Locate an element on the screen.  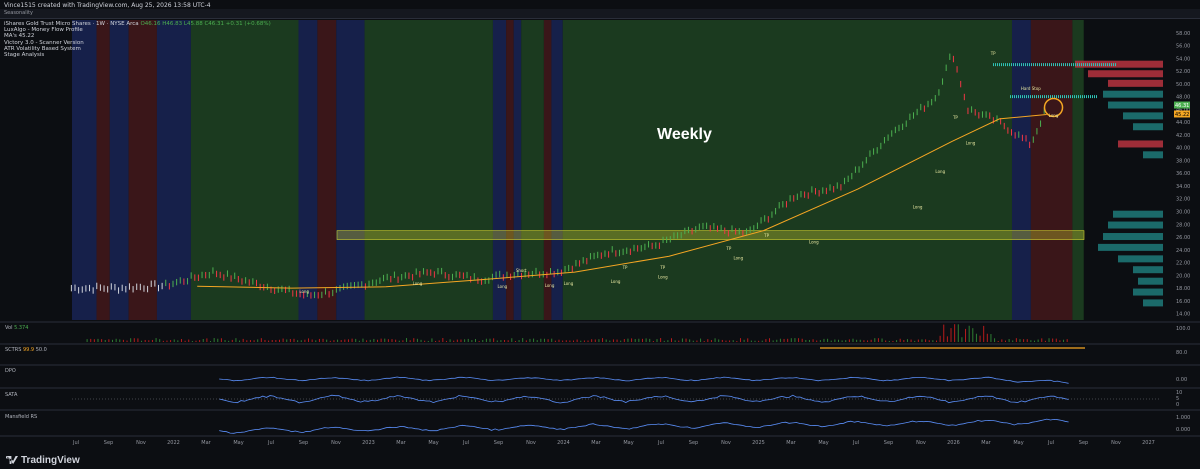
current-price-value: 46.31 is located at coordinates (1182, 106).